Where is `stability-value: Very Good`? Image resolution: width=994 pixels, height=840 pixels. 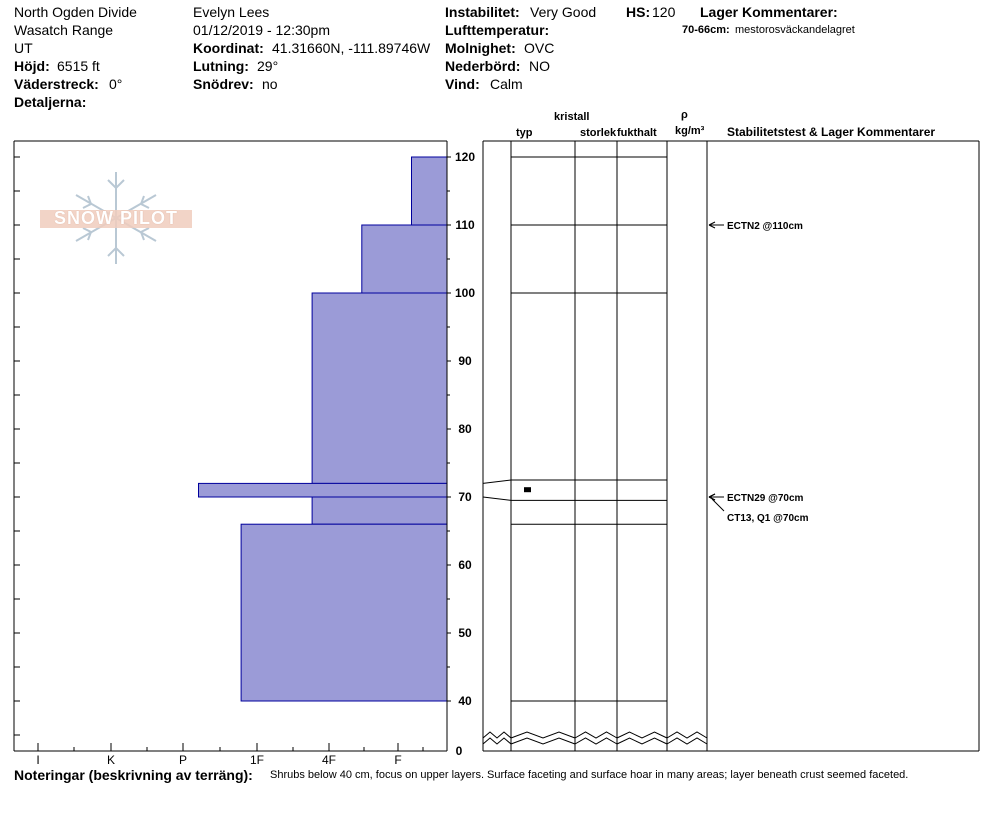
stability-value: Very Good is located at coordinates (563, 12).